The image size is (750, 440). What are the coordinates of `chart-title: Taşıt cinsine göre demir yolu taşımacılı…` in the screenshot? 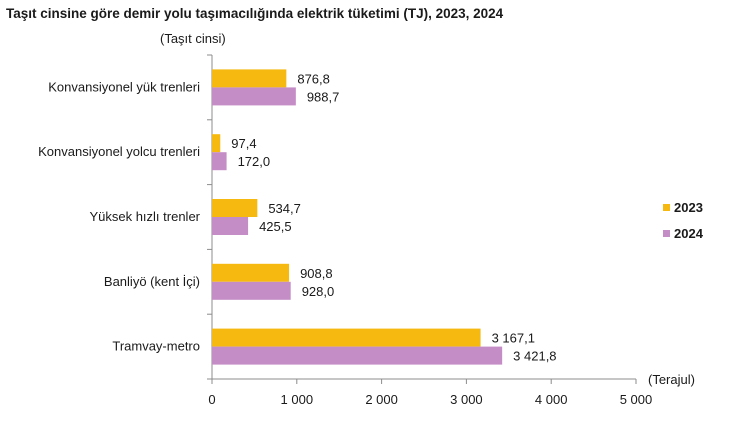 It's located at (255, 13).